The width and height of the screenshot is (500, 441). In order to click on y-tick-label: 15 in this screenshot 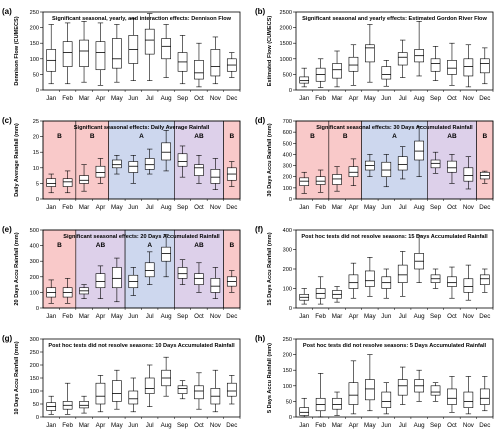, I will do `click(36, 153)`.